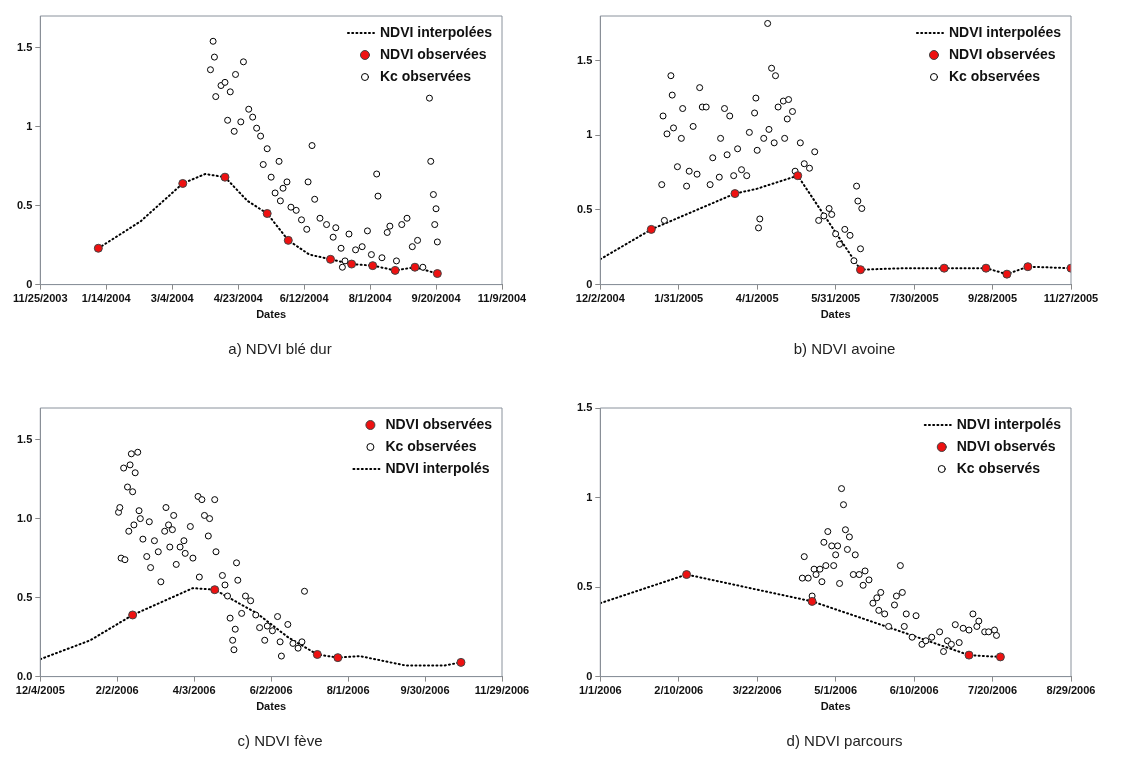  Describe the element at coordinates (280, 348) in the screenshot. I see `text: a) NDVI blé dur` at that location.